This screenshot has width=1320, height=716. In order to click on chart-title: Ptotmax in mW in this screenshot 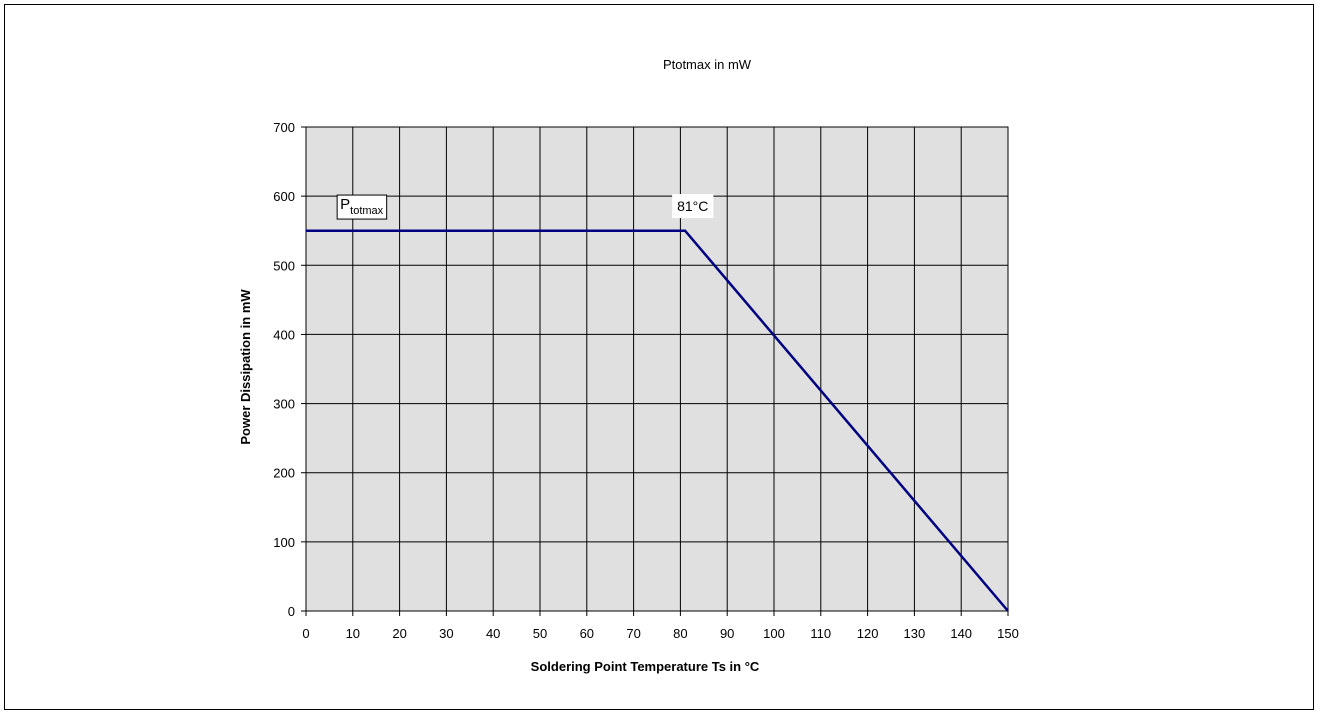, I will do `click(707, 64)`.